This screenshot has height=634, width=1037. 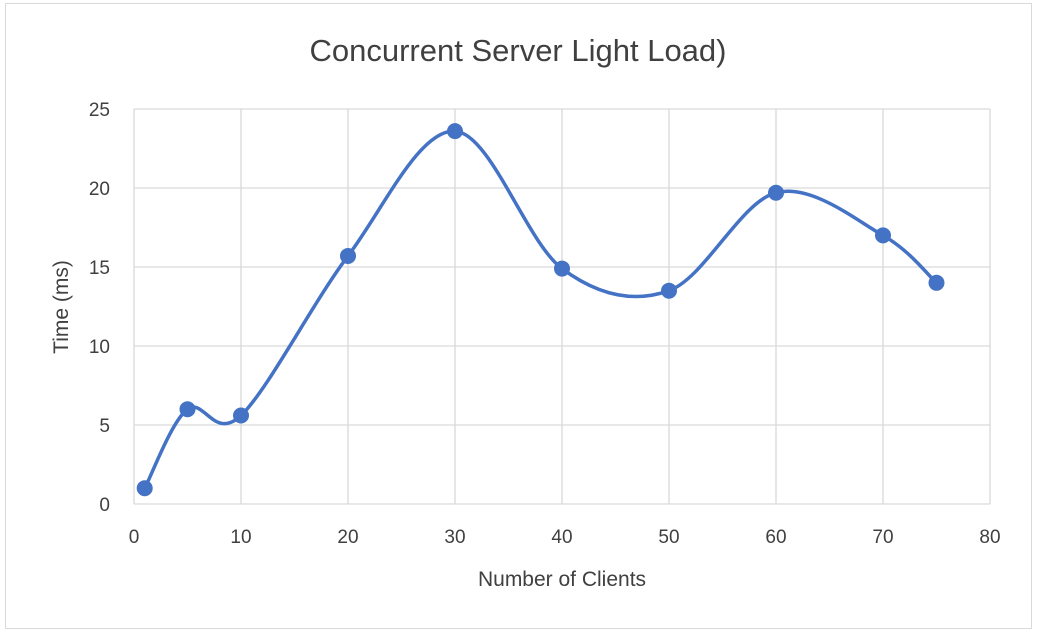 What do you see at coordinates (347, 537) in the screenshot?
I see `x-tick-label: 20` at bounding box center [347, 537].